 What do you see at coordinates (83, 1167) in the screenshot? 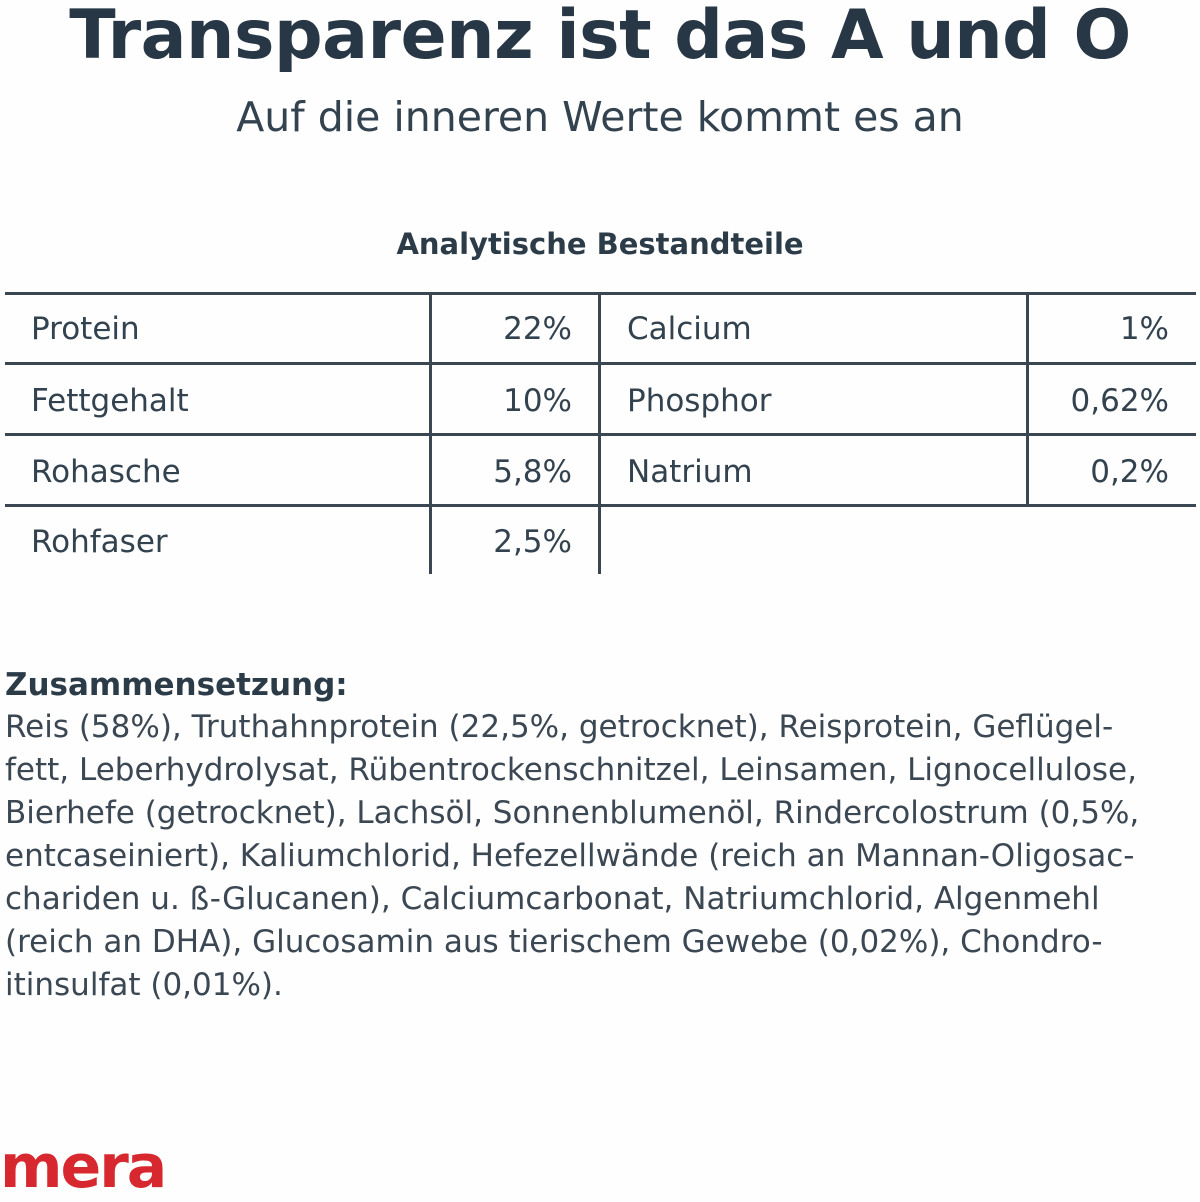
I see `mera-logo: mera` at bounding box center [83, 1167].